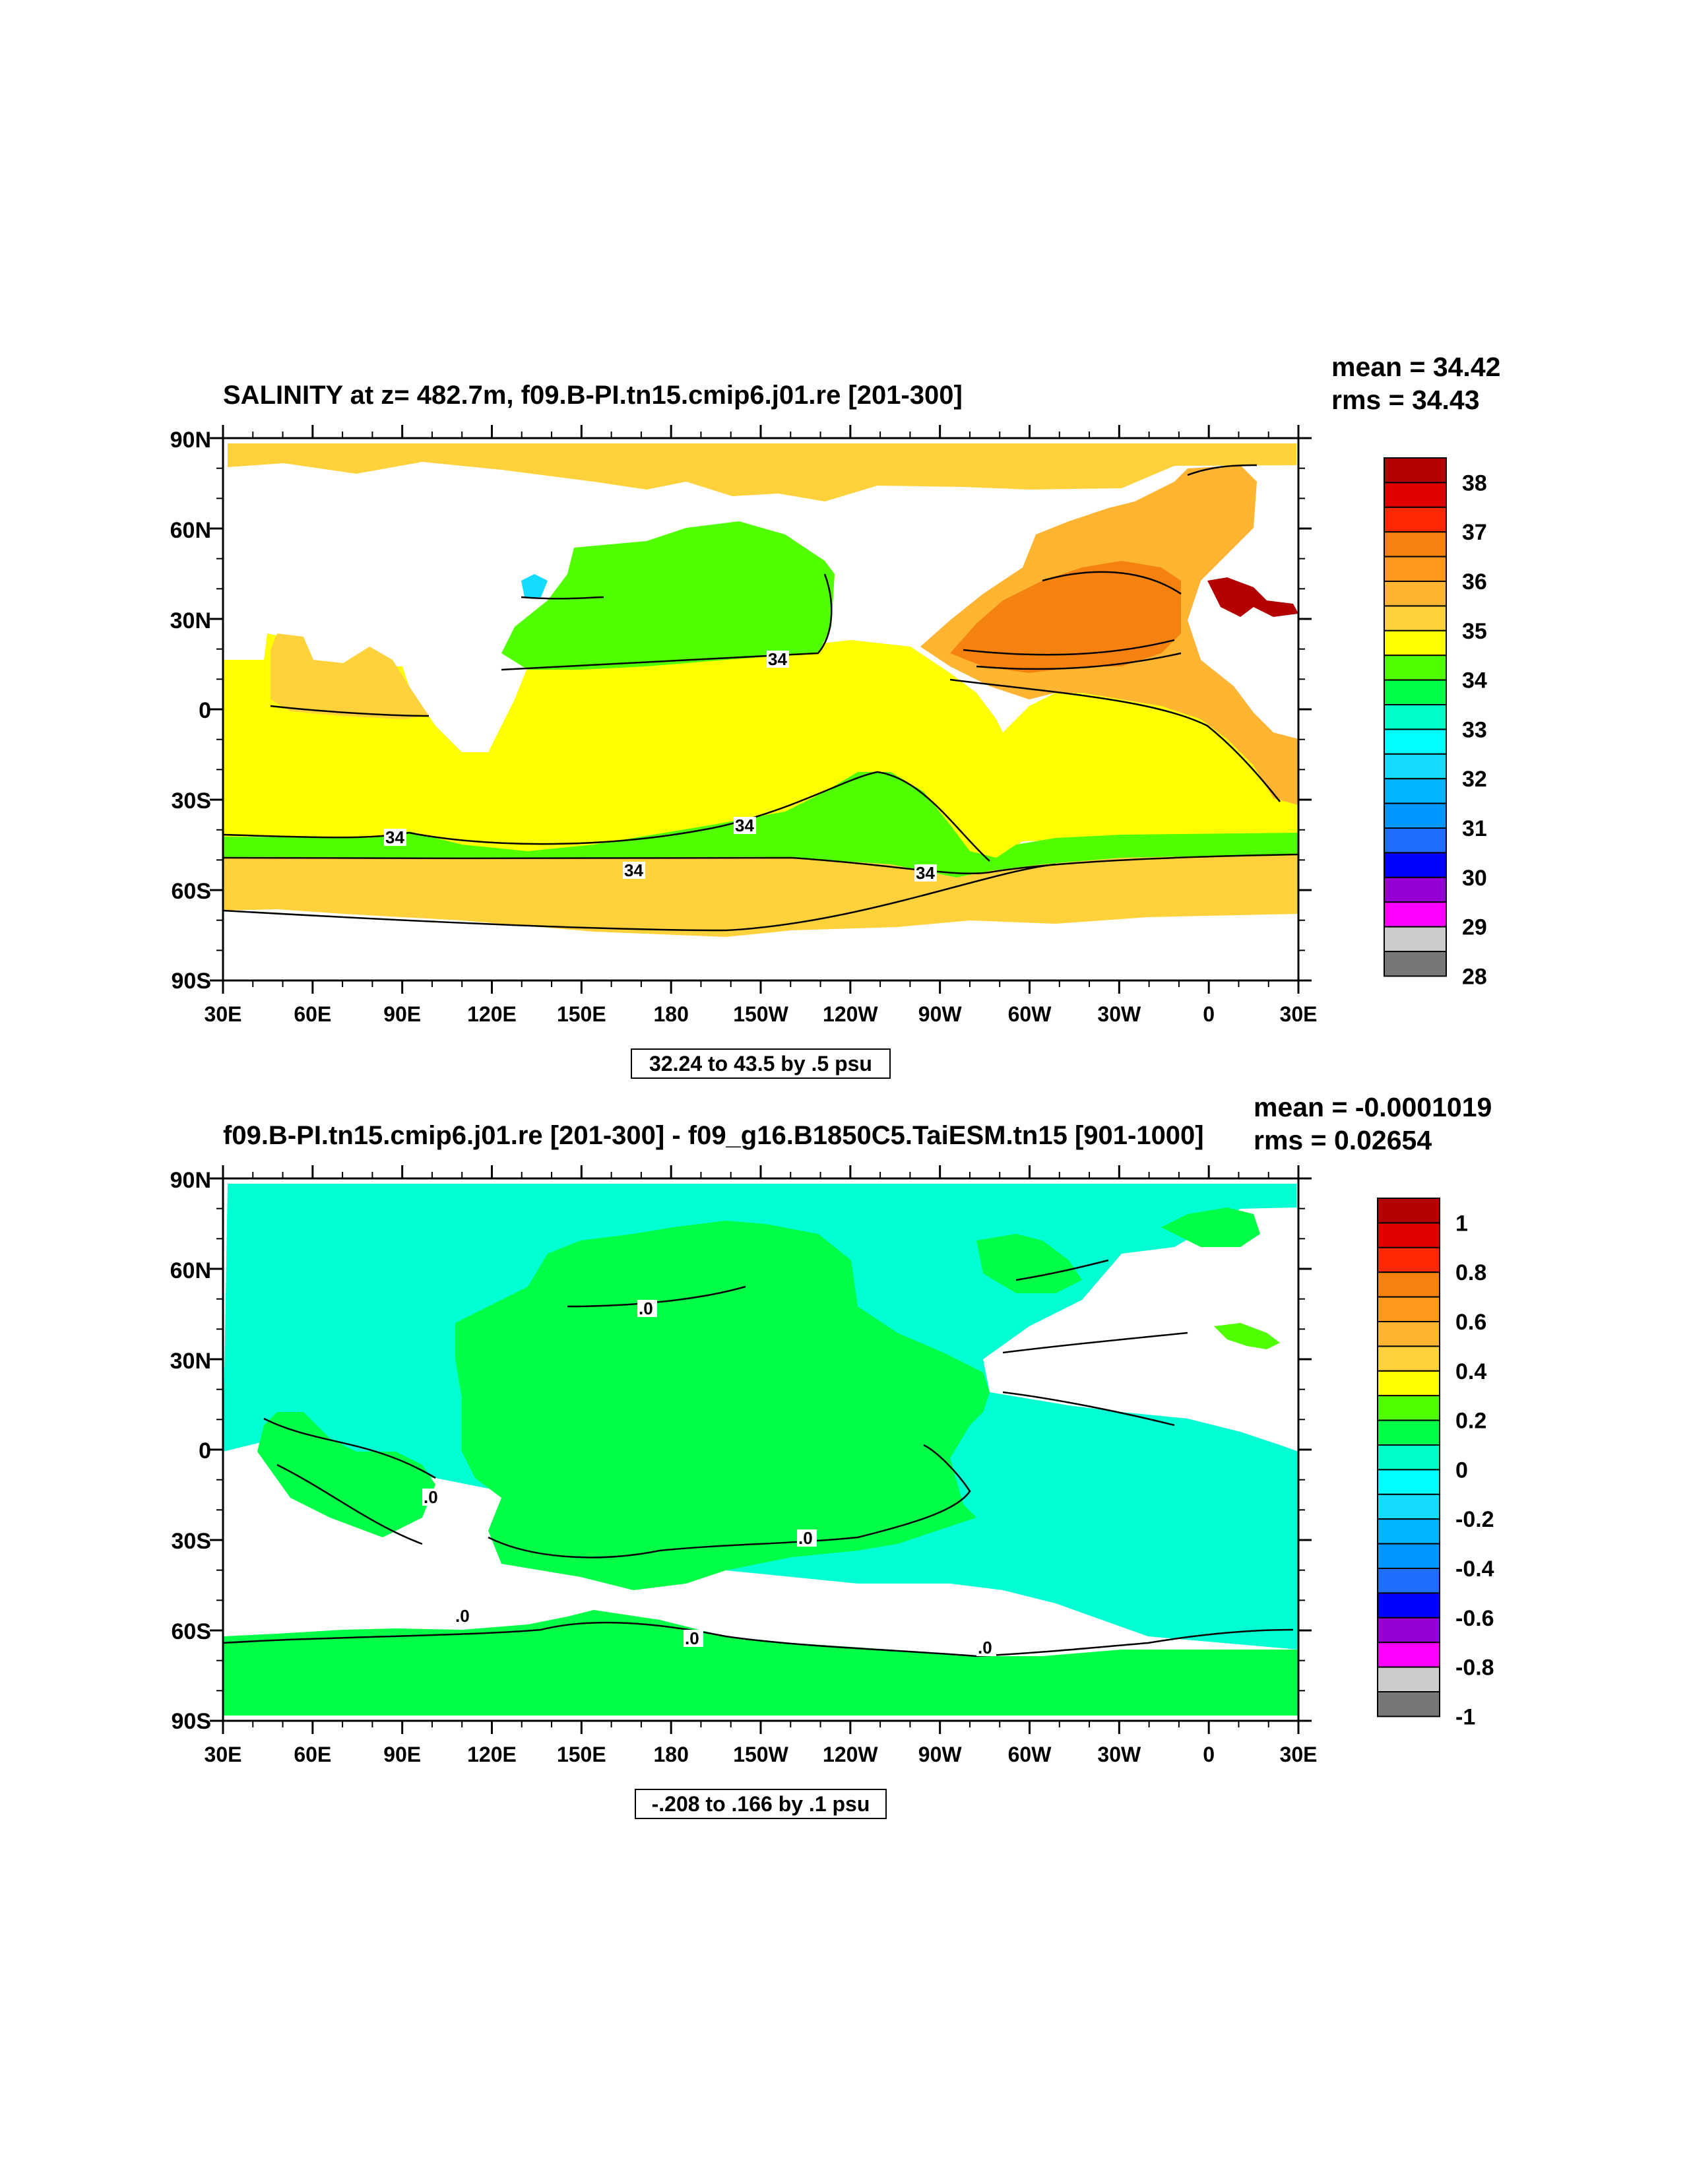 The height and width of the screenshot is (2184, 1689). Describe the element at coordinates (1065, 617) in the screenshot. I see `north-atlantic-high-region` at that location.